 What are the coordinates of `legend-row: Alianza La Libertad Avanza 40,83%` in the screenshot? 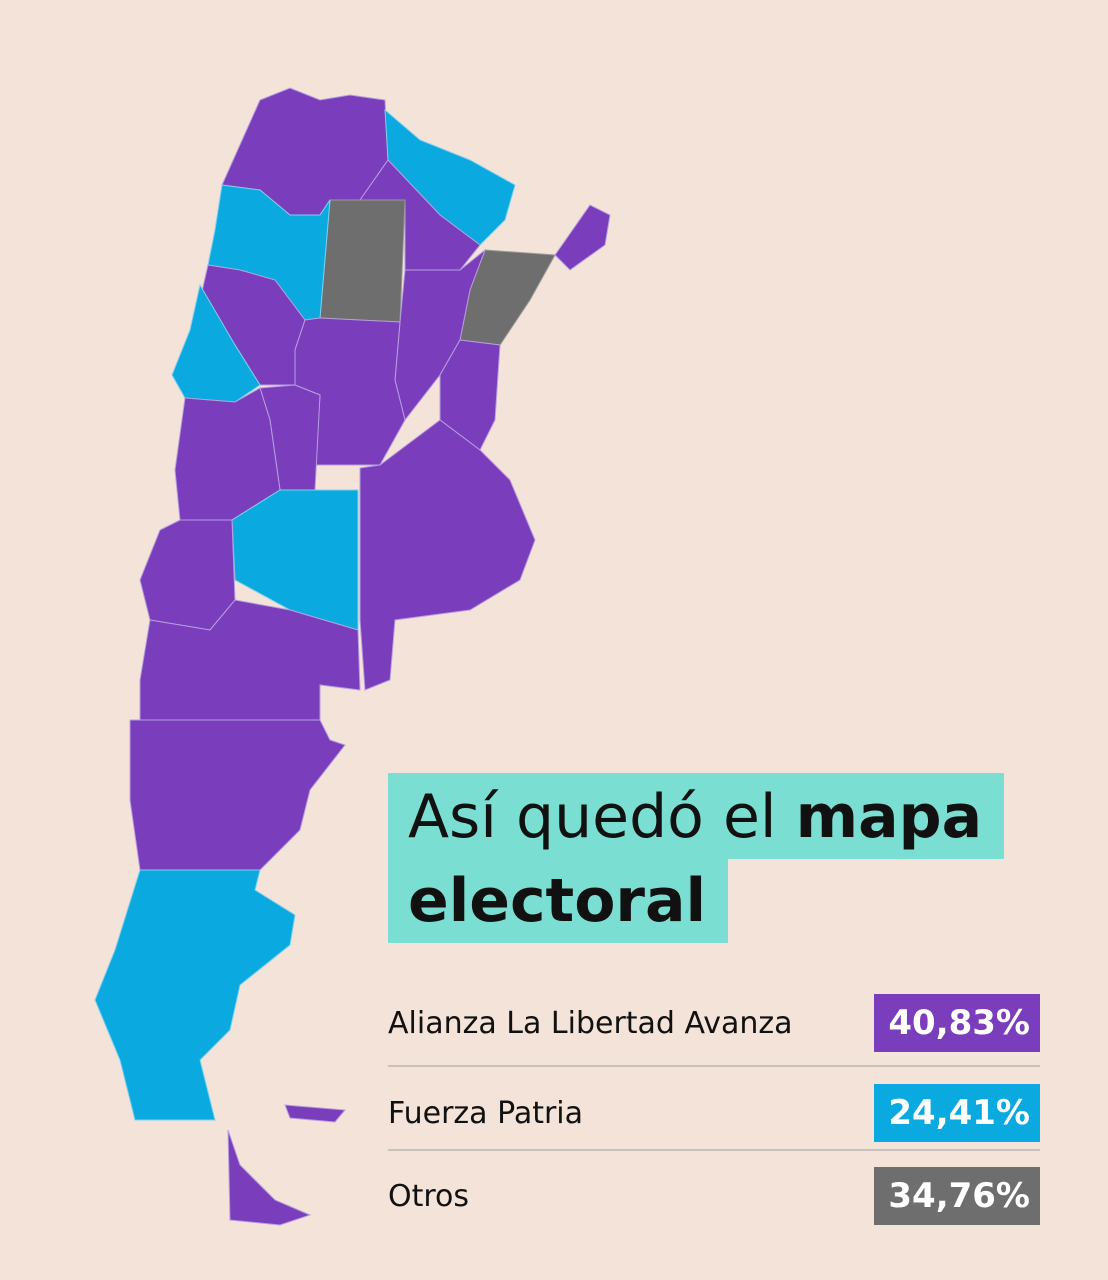 It's located at (714, 1023).